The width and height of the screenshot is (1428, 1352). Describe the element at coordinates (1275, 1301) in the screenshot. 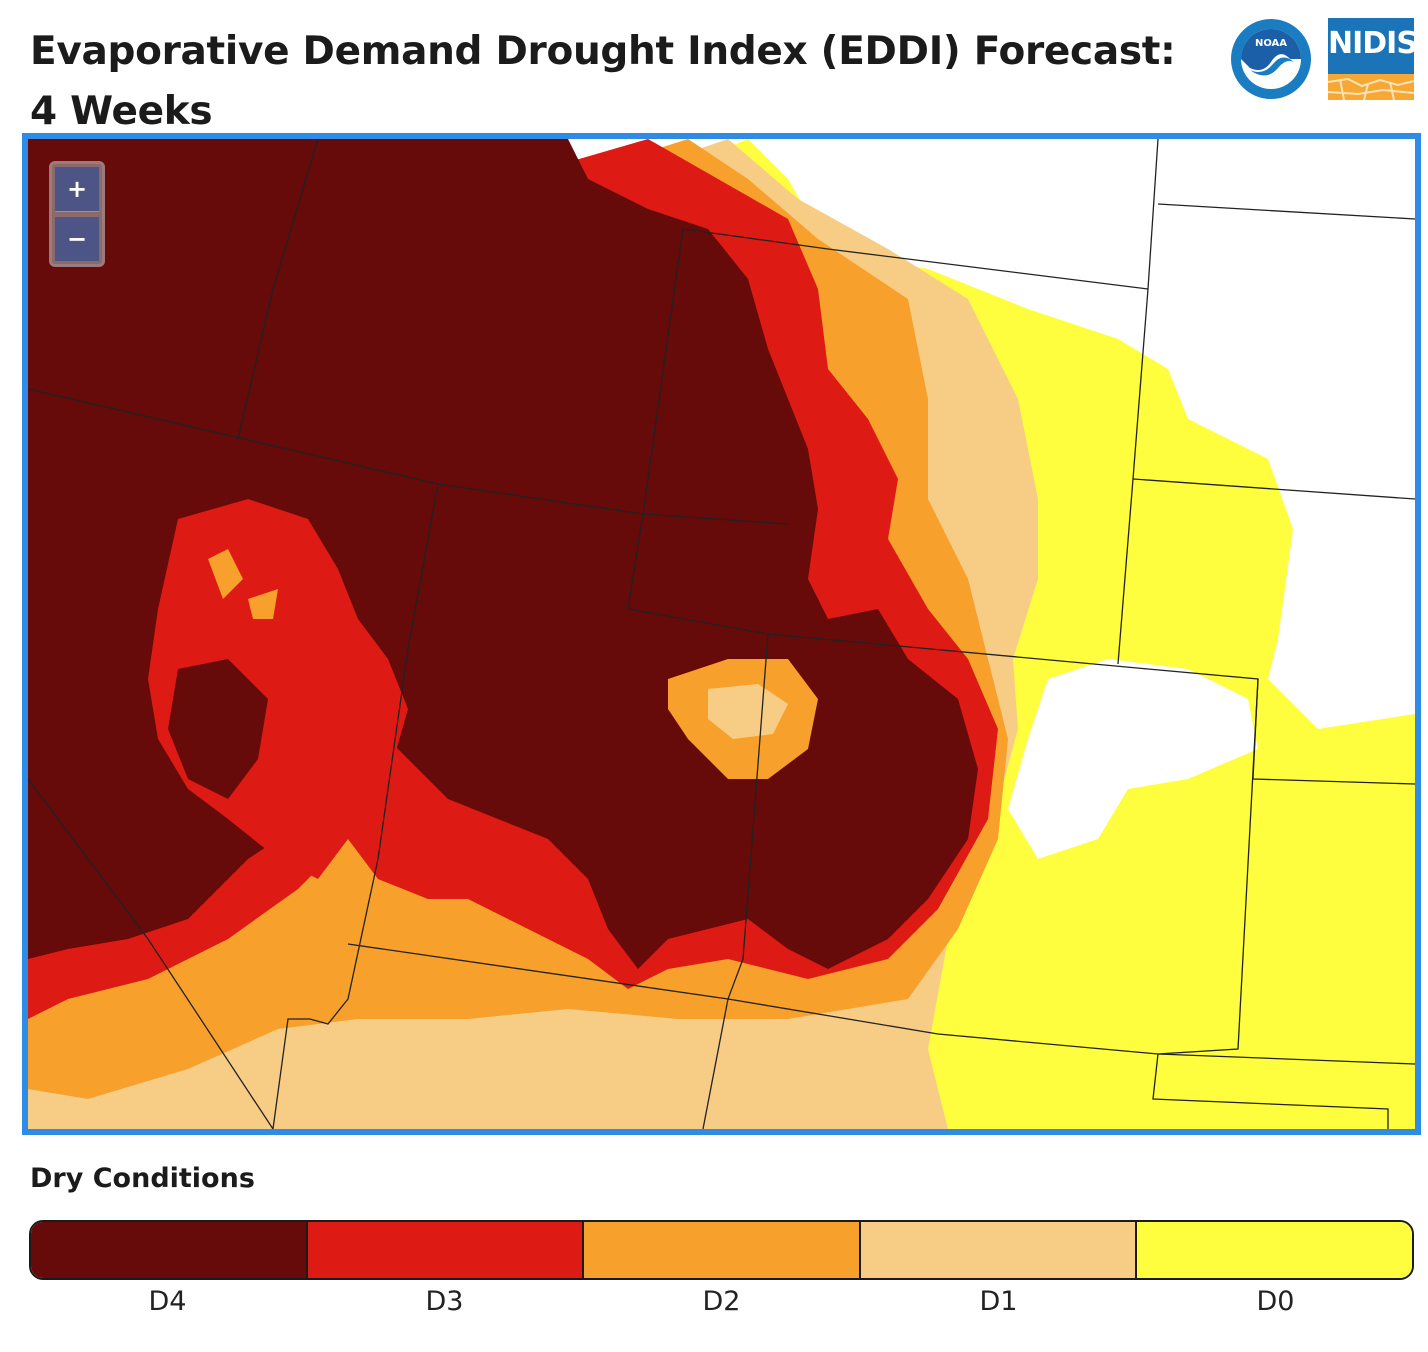

I see `legend-label-d0: D0` at that location.